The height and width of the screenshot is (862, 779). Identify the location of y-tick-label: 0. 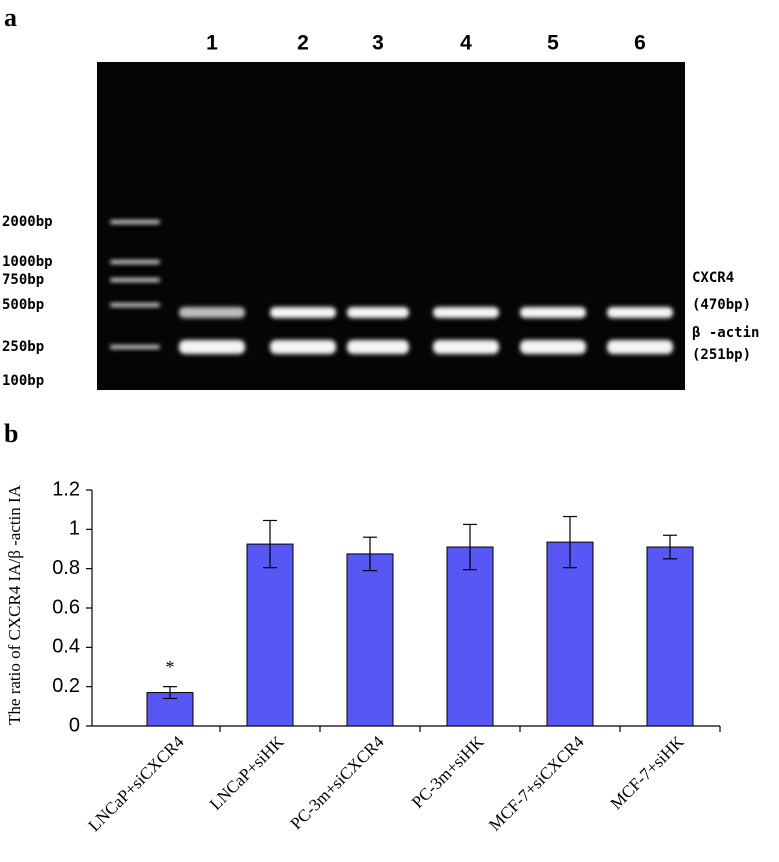
(74, 725).